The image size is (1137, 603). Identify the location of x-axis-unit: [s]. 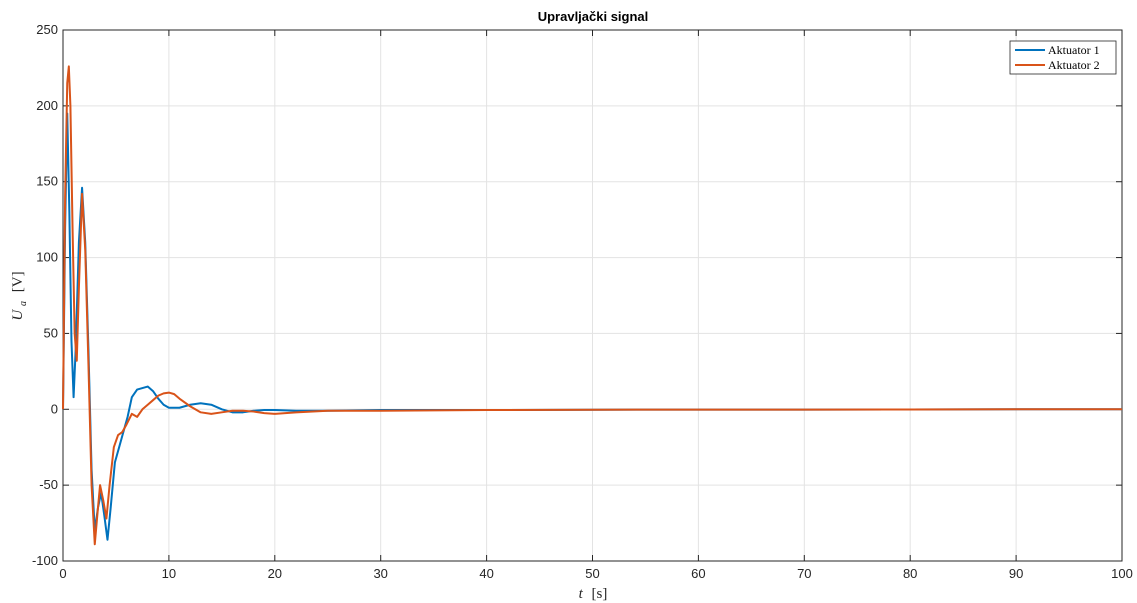
(600, 594).